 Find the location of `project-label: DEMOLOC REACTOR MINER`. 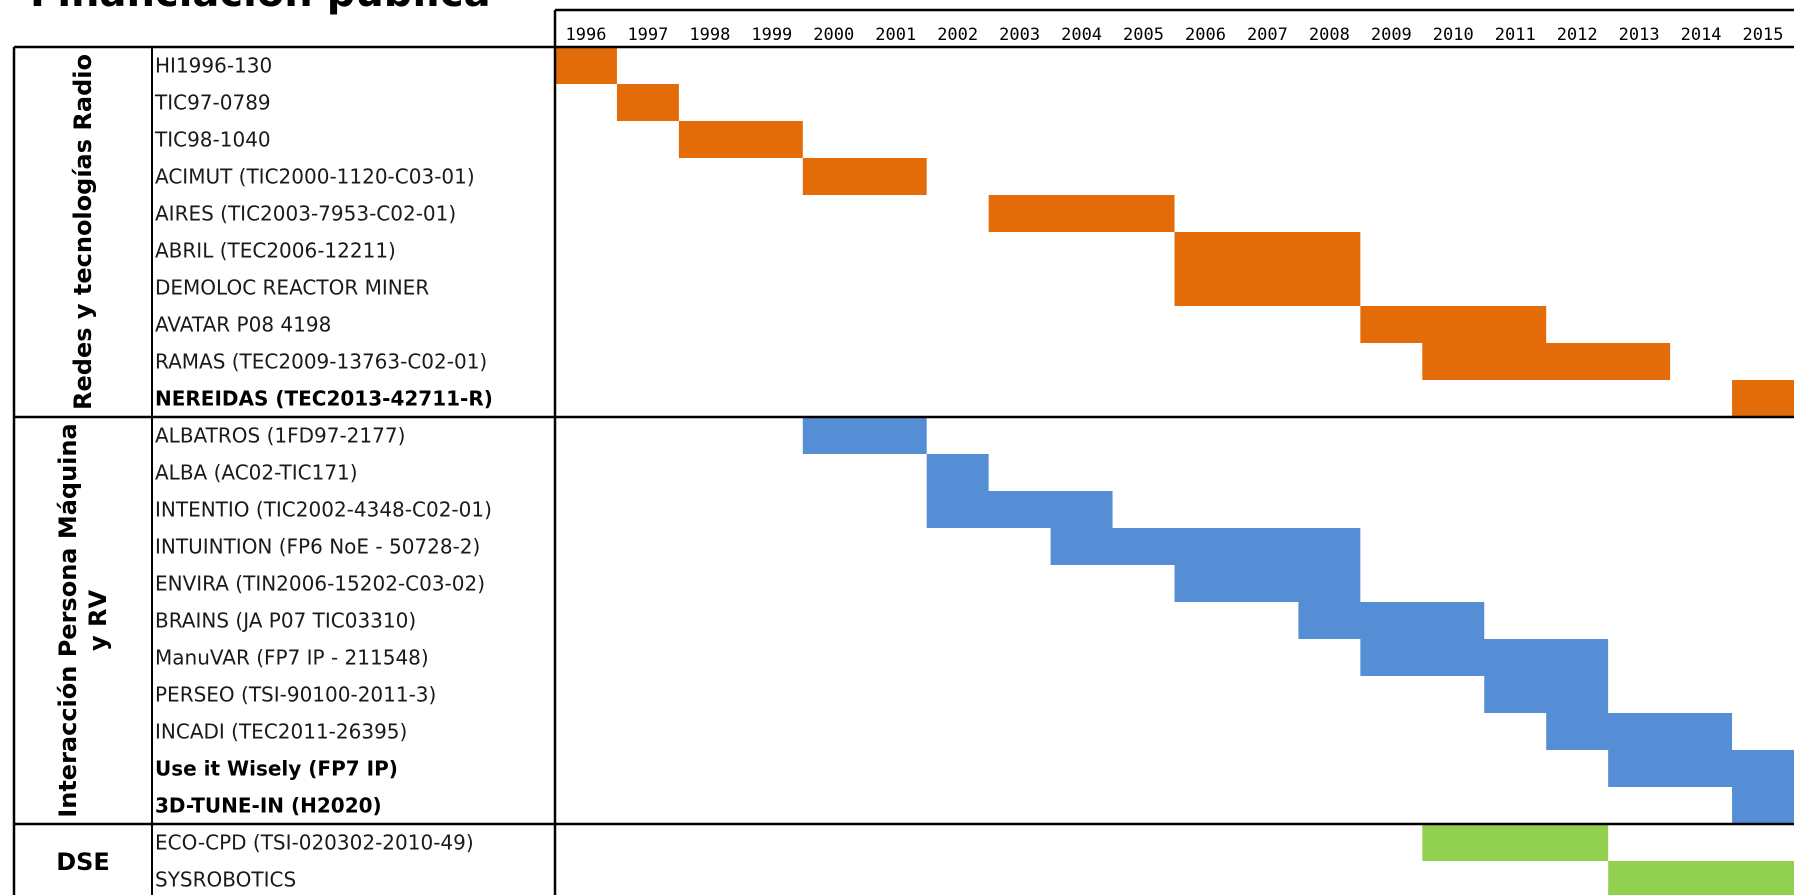

project-label: DEMOLOC REACTOR MINER is located at coordinates (292, 288).